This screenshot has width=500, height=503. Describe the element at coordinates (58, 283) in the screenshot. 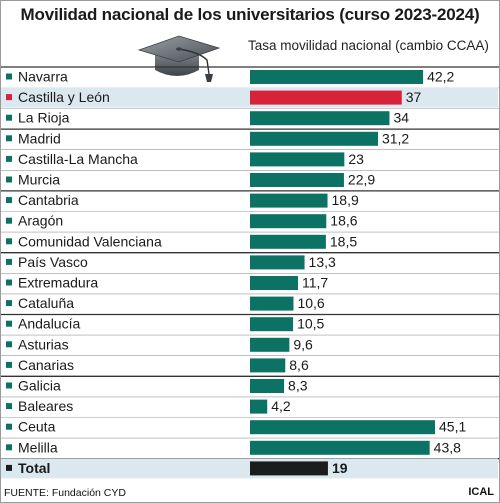

I see `category-label: Extremadura` at that location.